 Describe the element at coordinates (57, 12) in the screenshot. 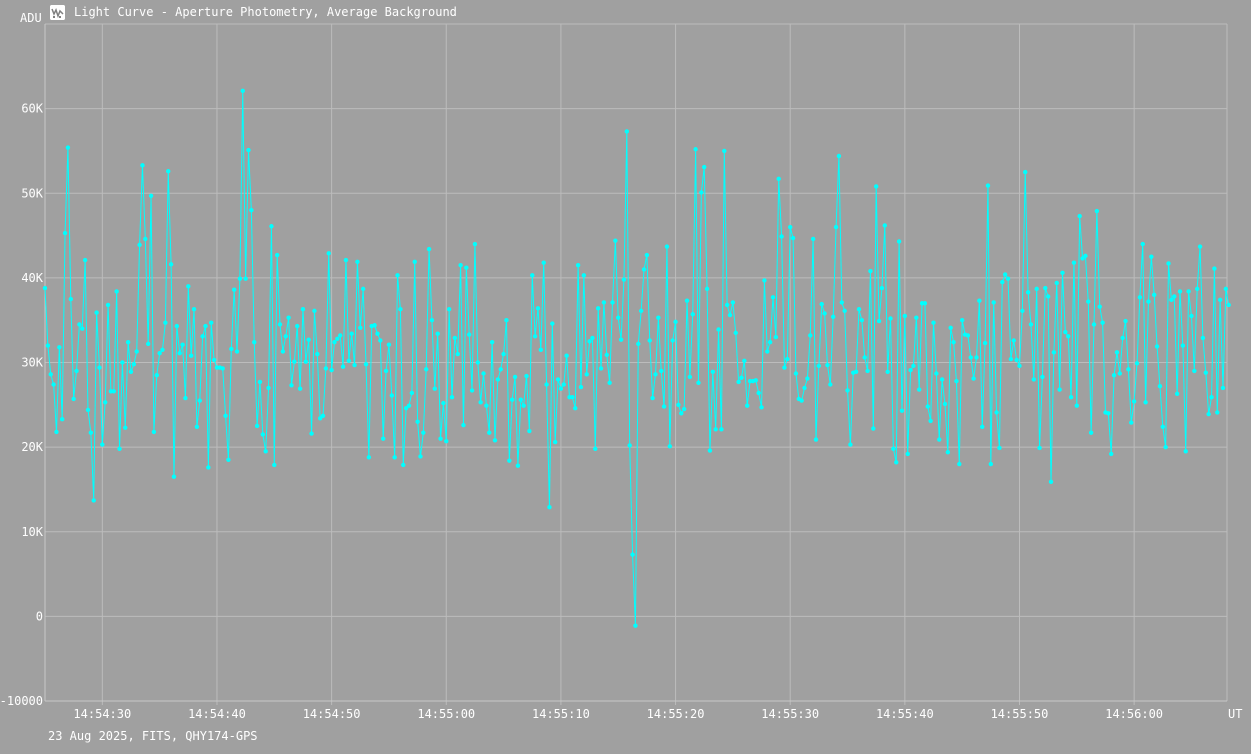

I see `light-curve-app-icon` at that location.